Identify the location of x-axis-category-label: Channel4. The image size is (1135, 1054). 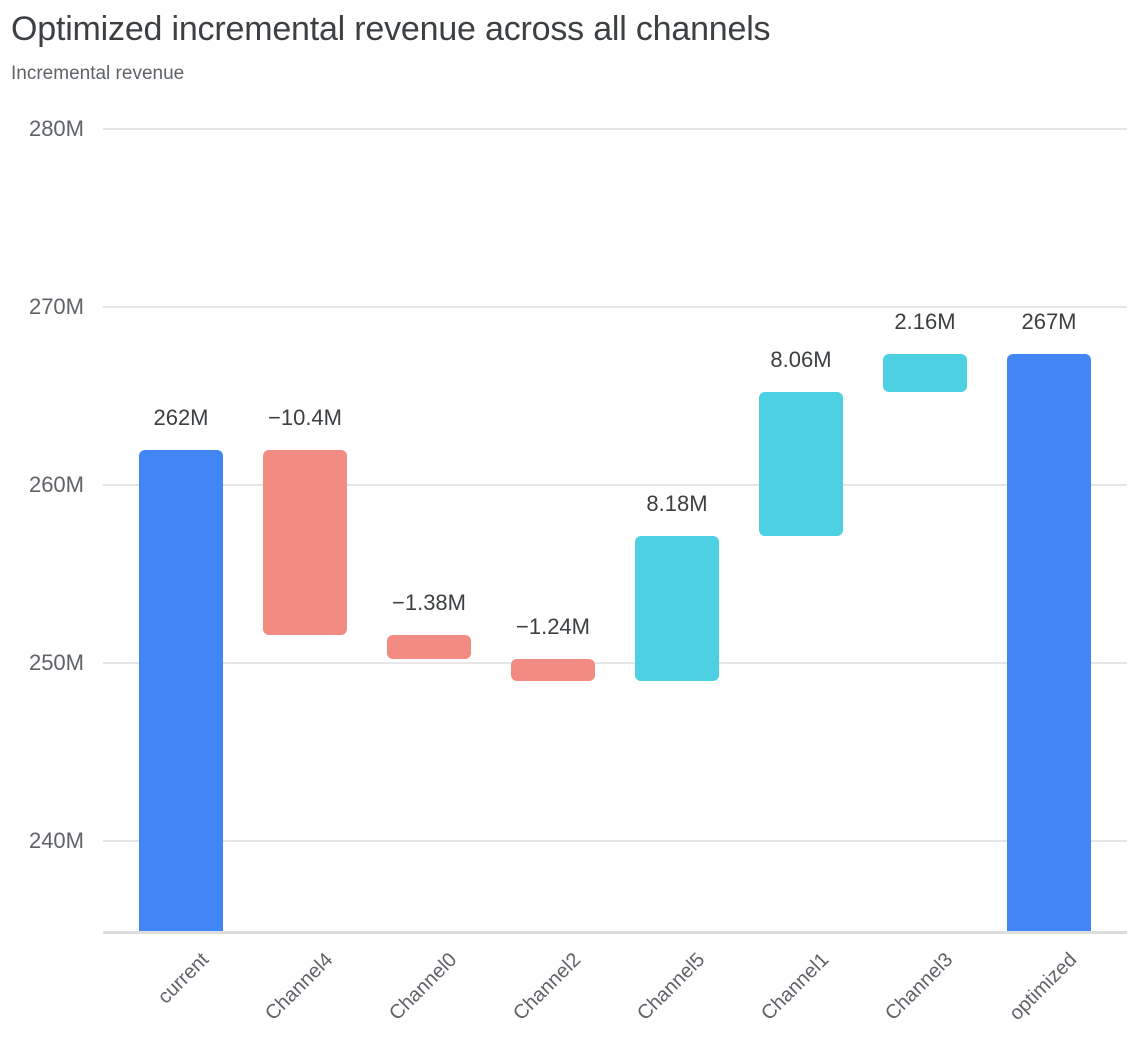
(299, 986).